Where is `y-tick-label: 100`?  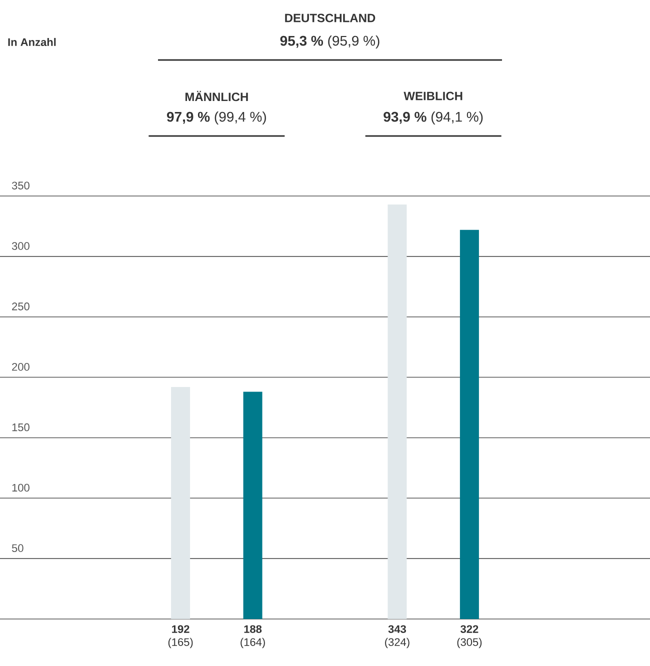 y-tick-label: 100 is located at coordinates (21, 488).